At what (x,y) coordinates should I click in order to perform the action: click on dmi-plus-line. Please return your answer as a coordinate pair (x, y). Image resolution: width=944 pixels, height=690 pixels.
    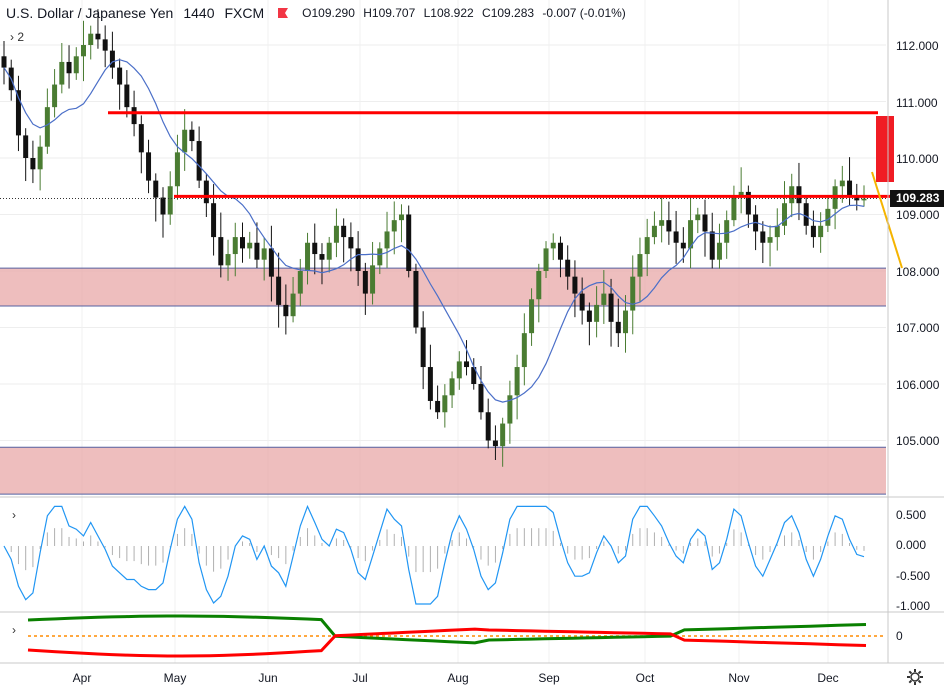
    Looking at the image, I should click on (447, 629).